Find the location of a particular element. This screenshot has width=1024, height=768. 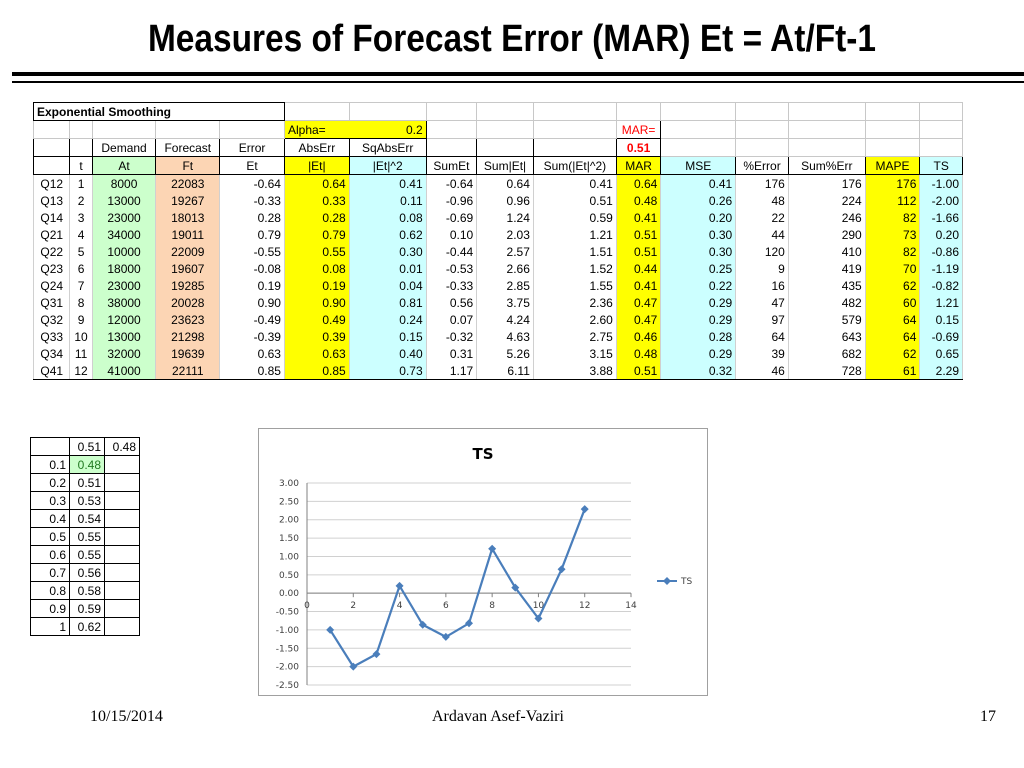

table-cell: 0.46 is located at coordinates (638, 336).